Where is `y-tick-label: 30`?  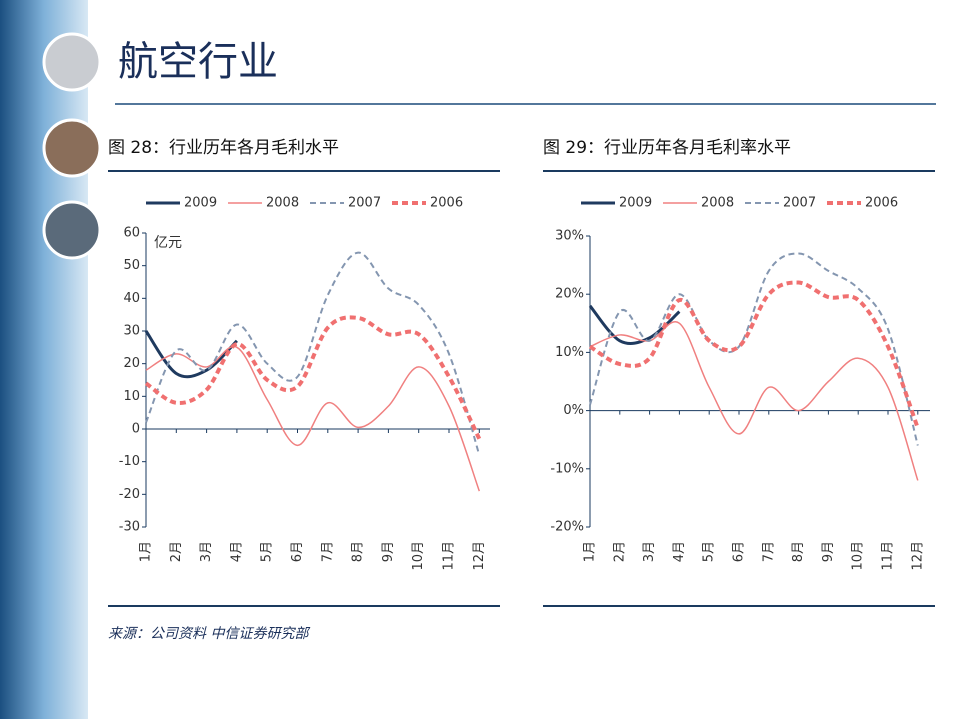 y-tick-label: 30 is located at coordinates (131, 331).